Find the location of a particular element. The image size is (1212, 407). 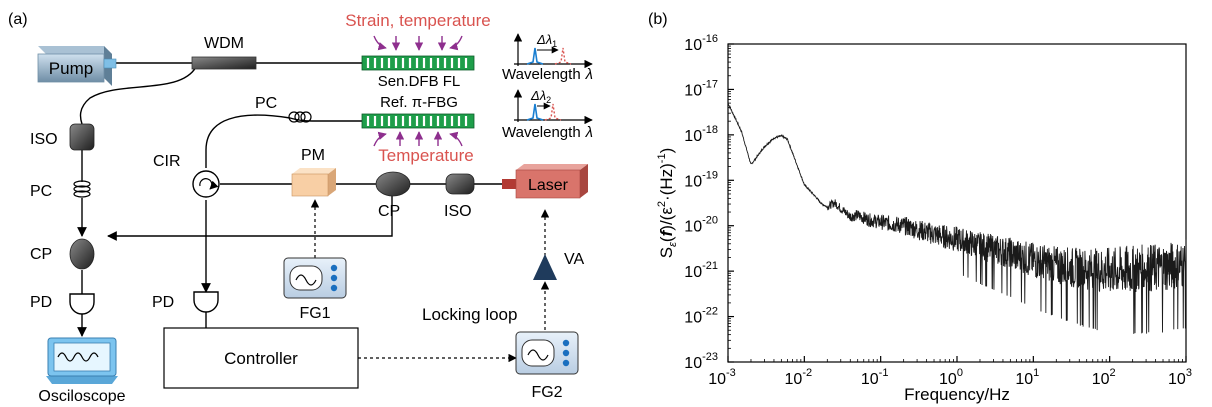

ylabel-f: f is located at coordinates (666, 232).